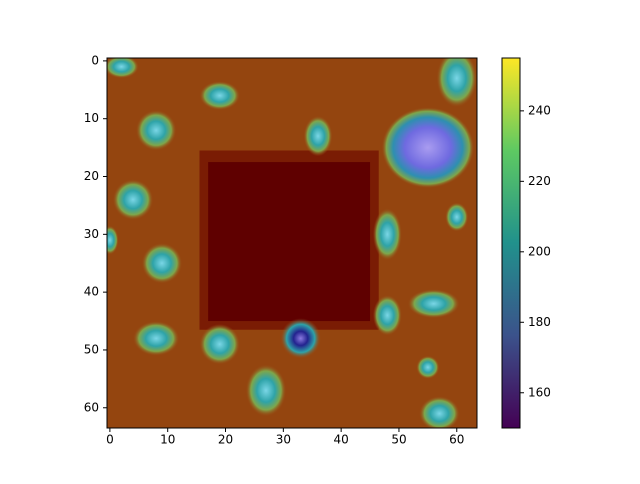 The image size is (640, 484). I want to click on colorbar, so click(511, 243).